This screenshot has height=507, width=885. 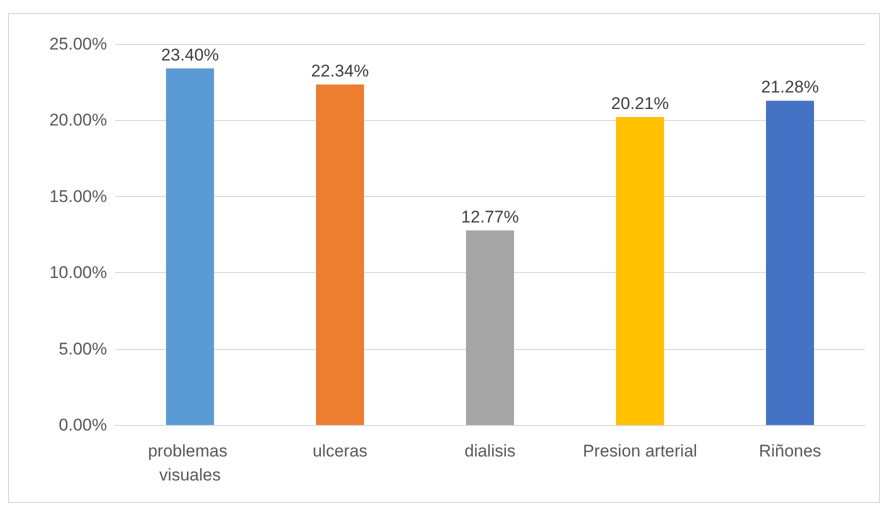 What do you see at coordinates (82, 348) in the screenshot?
I see `y-tick-label: 5.00%` at bounding box center [82, 348].